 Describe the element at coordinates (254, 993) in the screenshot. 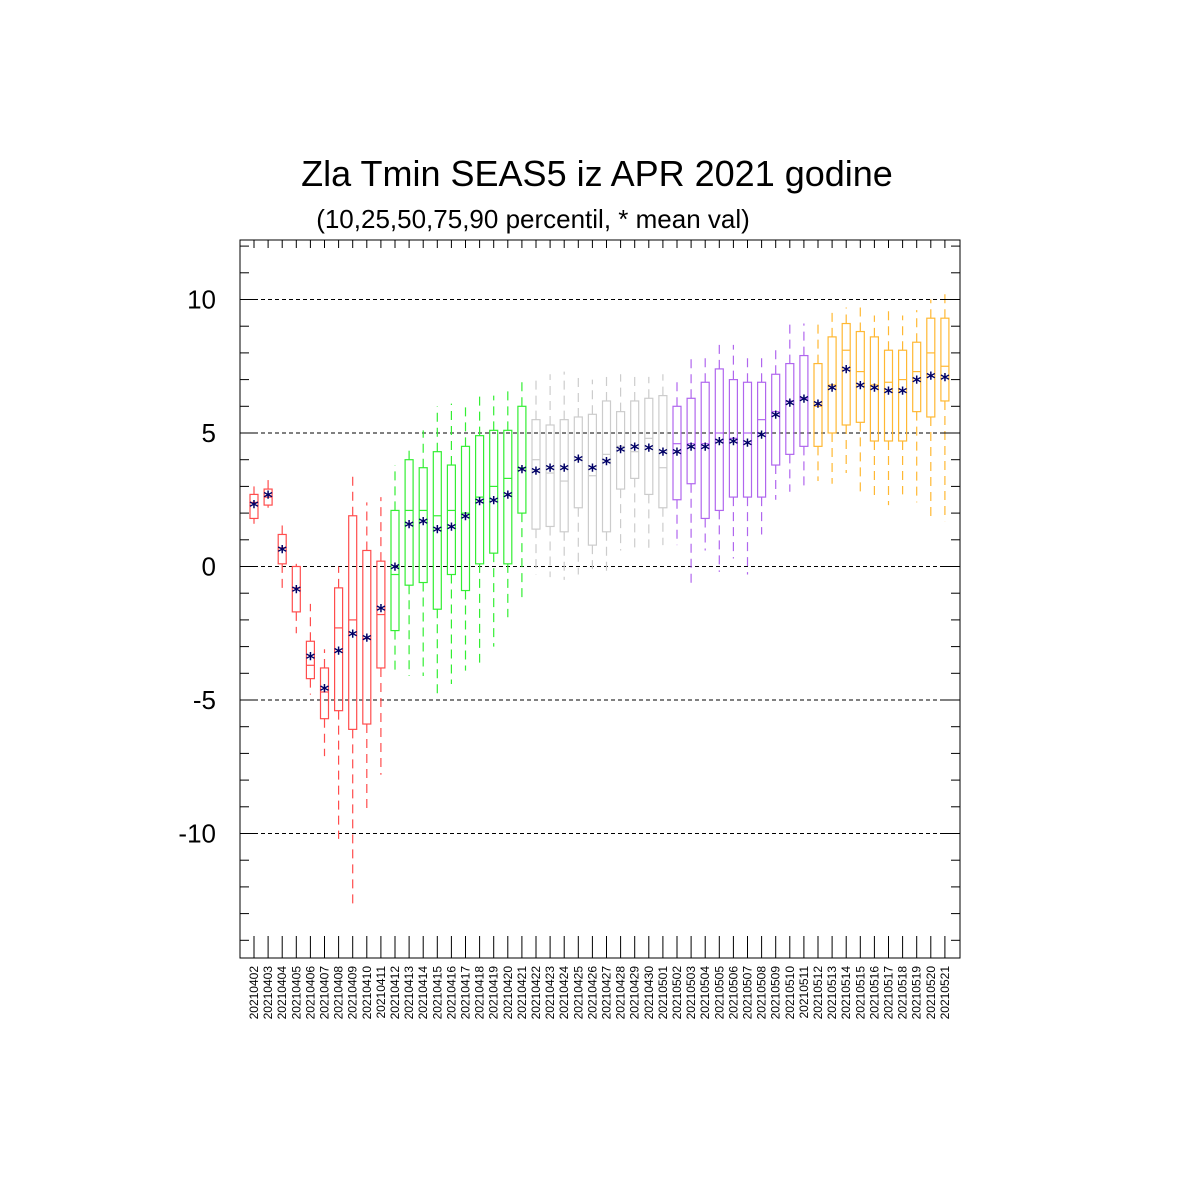

I see `x-tick-label: 20210402` at that location.